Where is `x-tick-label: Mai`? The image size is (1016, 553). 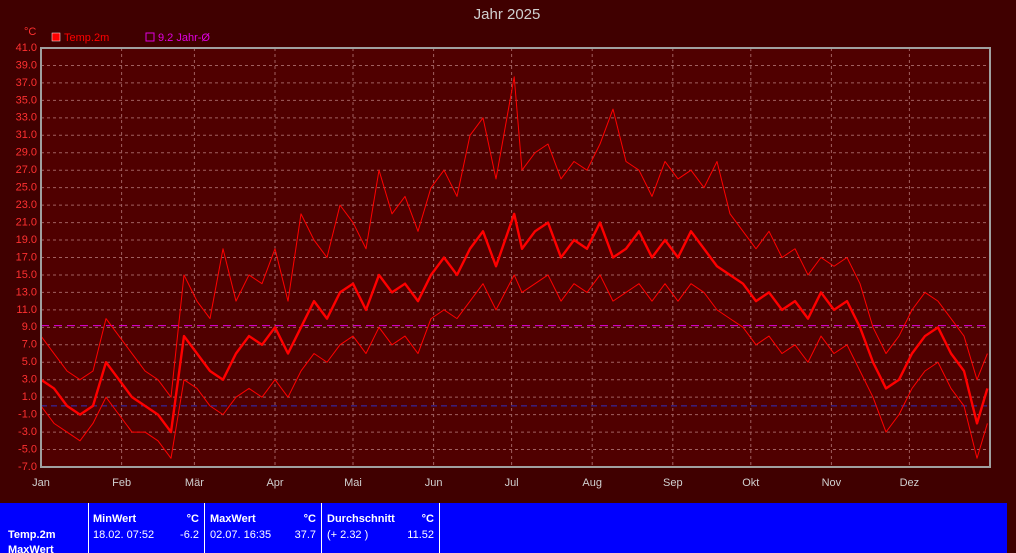 x-tick-label: Mai is located at coordinates (353, 483).